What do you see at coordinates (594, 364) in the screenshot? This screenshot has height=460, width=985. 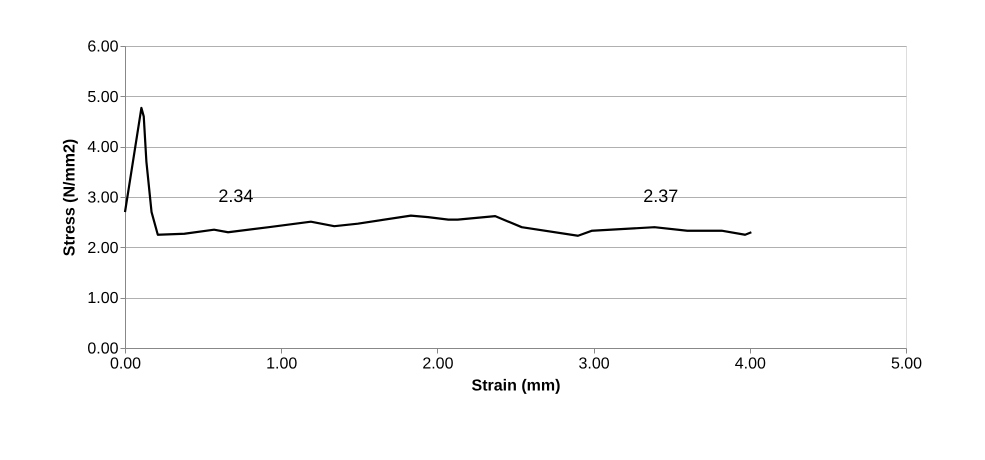 I see `x-tick-label: 3.00` at bounding box center [594, 364].